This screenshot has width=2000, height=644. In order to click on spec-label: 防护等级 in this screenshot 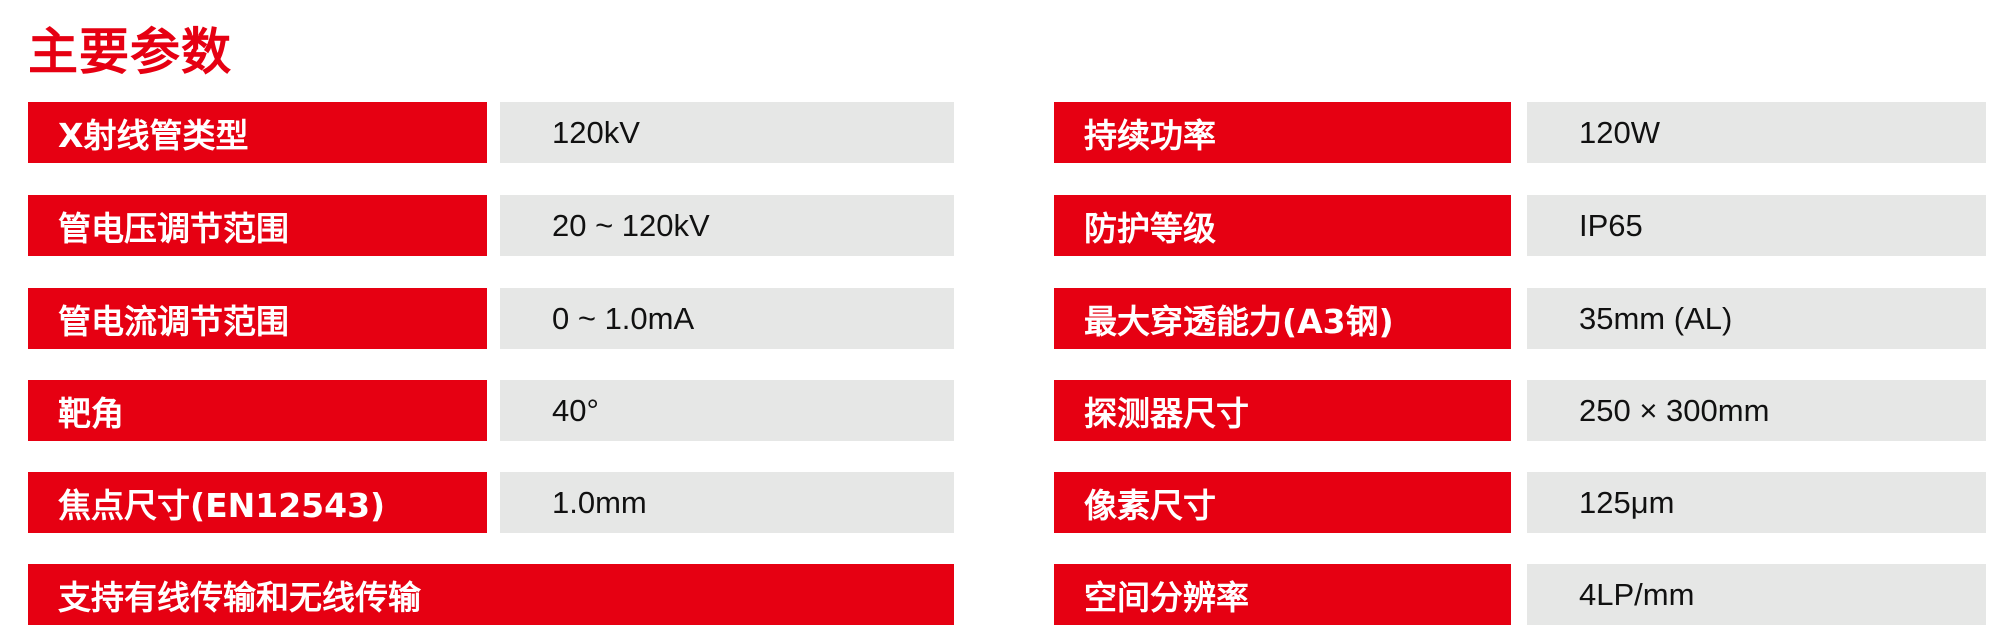, I will do `click(1282, 225)`.